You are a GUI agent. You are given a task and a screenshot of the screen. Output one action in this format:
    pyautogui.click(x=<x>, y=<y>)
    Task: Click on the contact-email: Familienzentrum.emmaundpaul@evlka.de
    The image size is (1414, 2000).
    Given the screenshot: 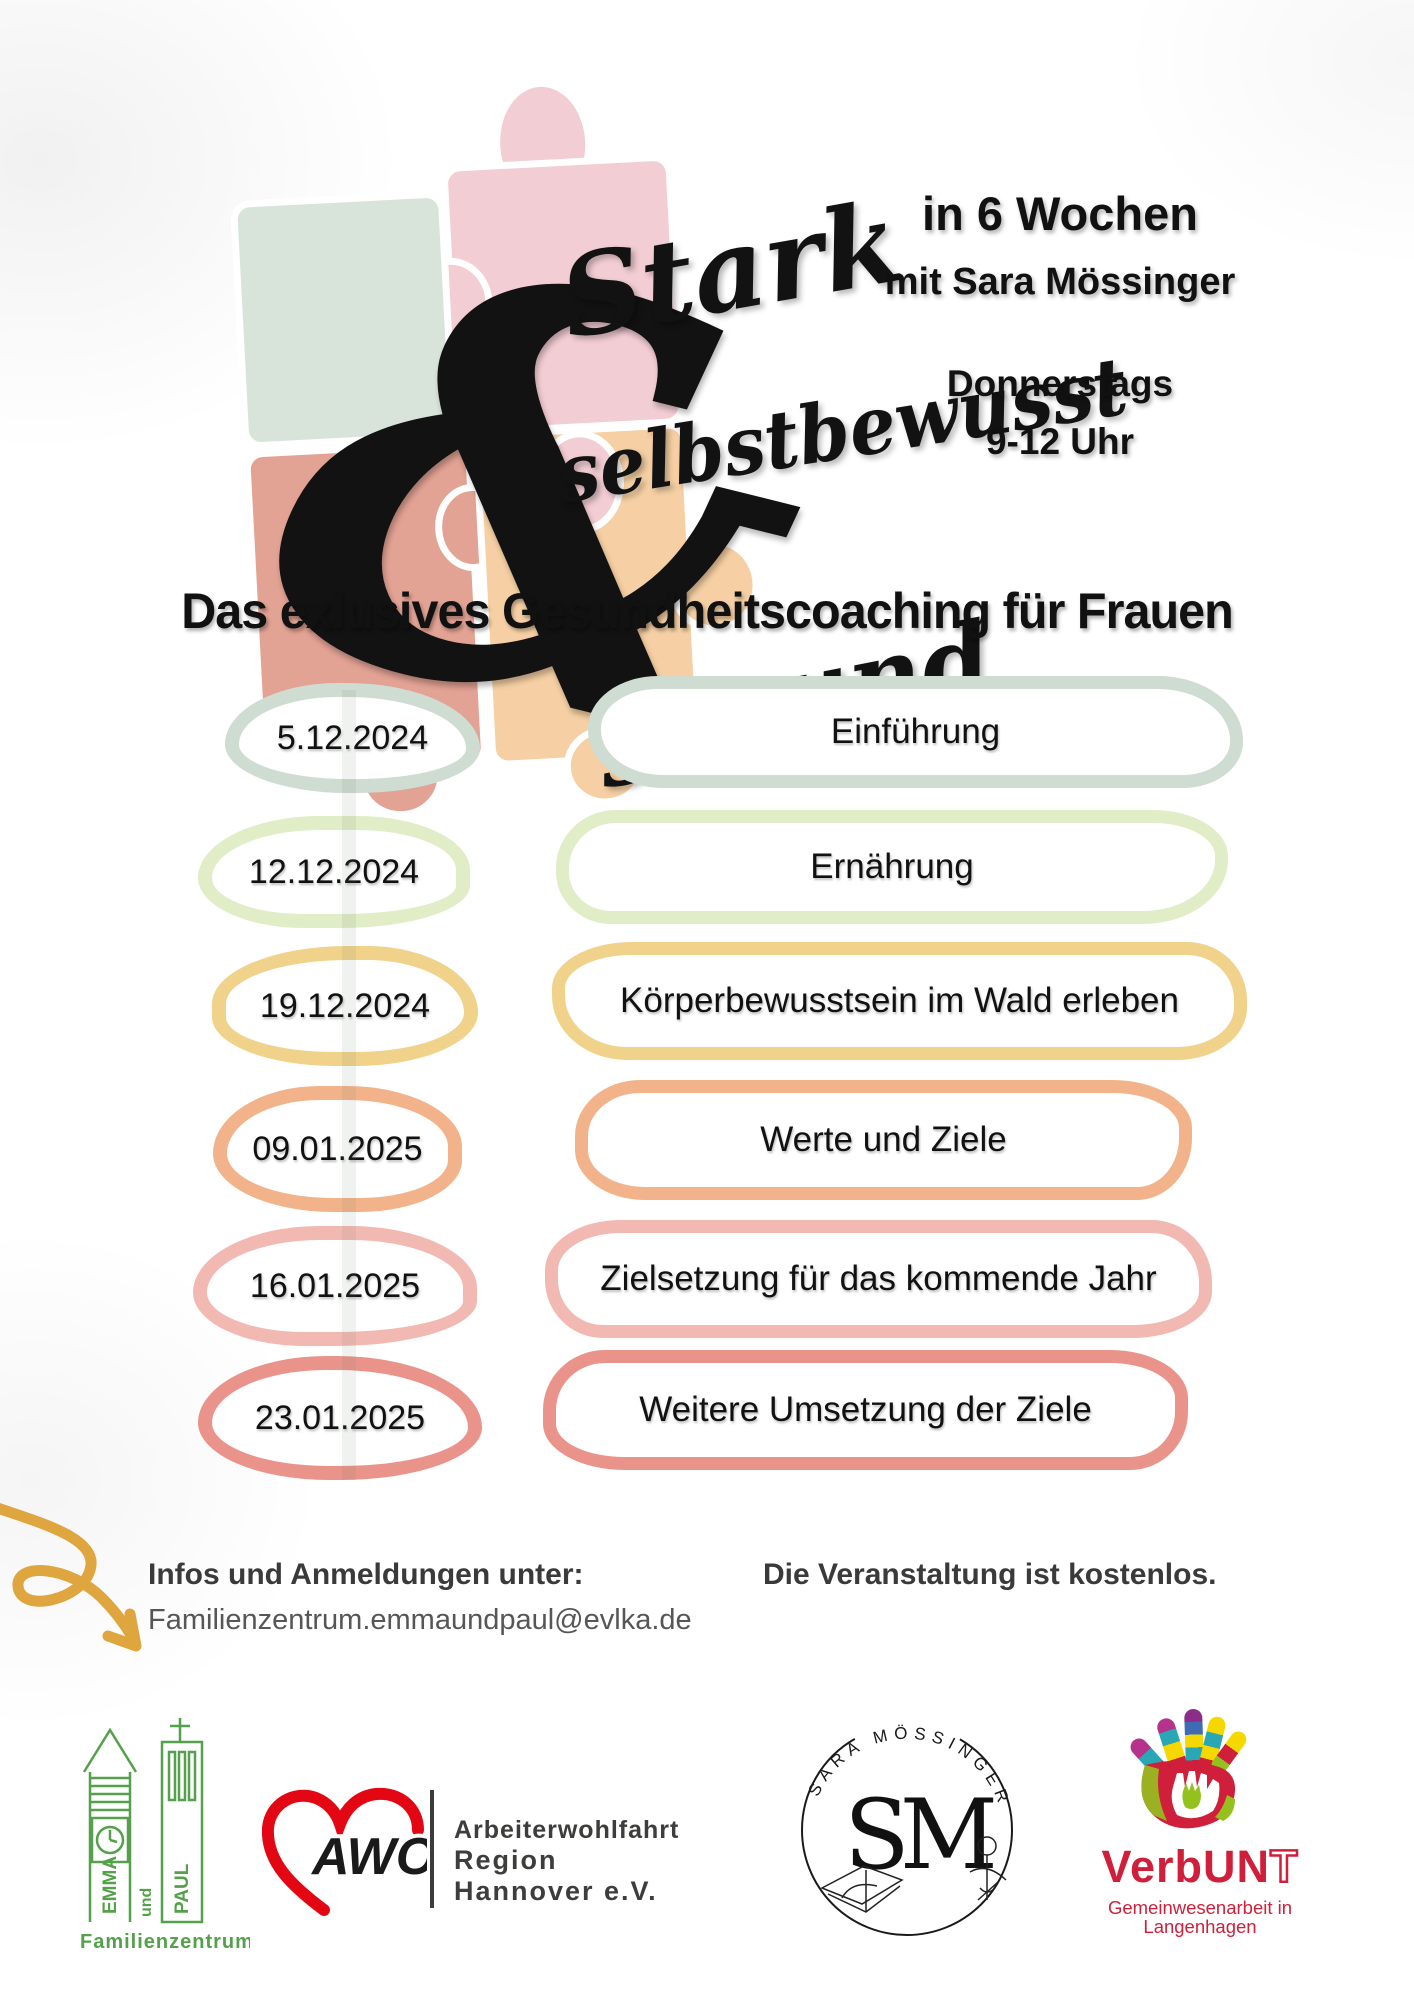 What is the action you would take?
    pyautogui.click(x=420, y=1620)
    